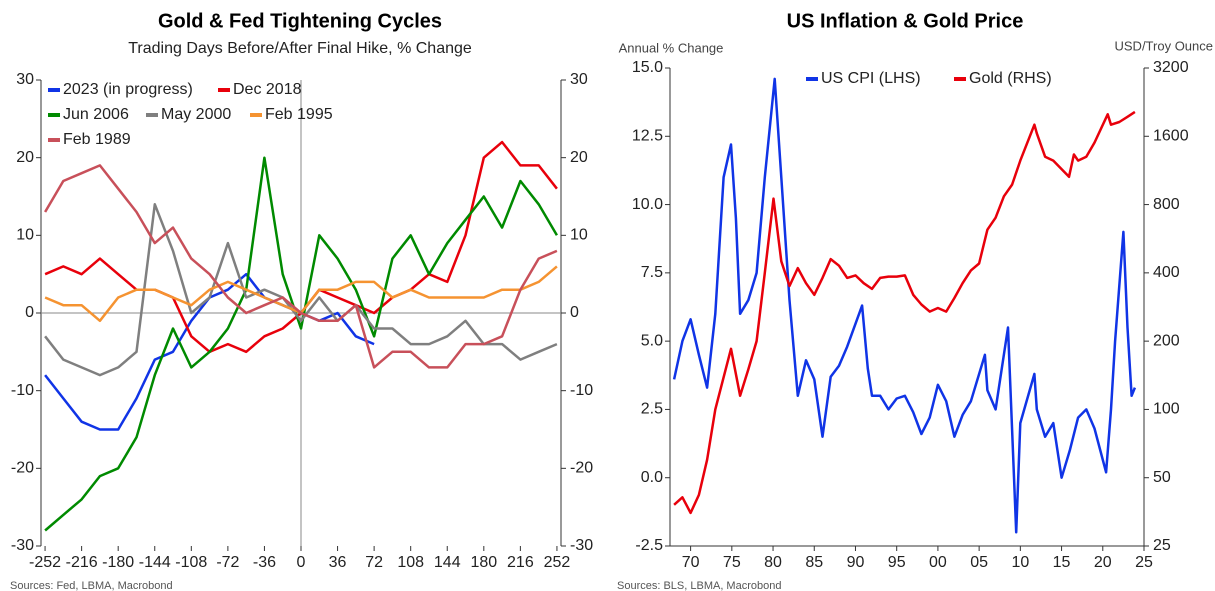 This screenshot has width=1215, height=591. I want to click on x-tick-label: 216, so click(520, 562).